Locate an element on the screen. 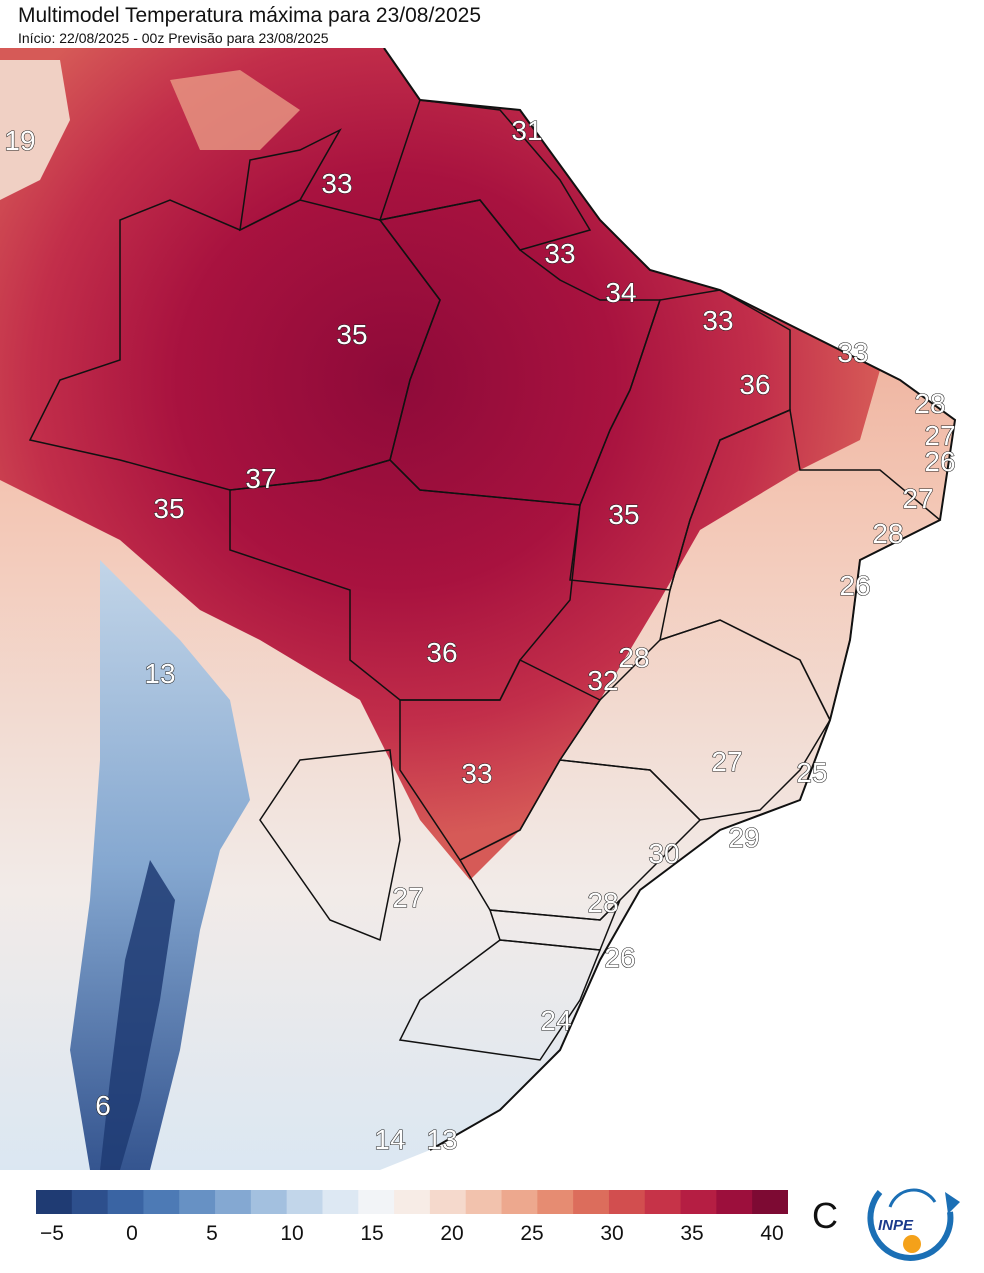 The width and height of the screenshot is (984, 1273). temperature-label: 25 is located at coordinates (811, 772).